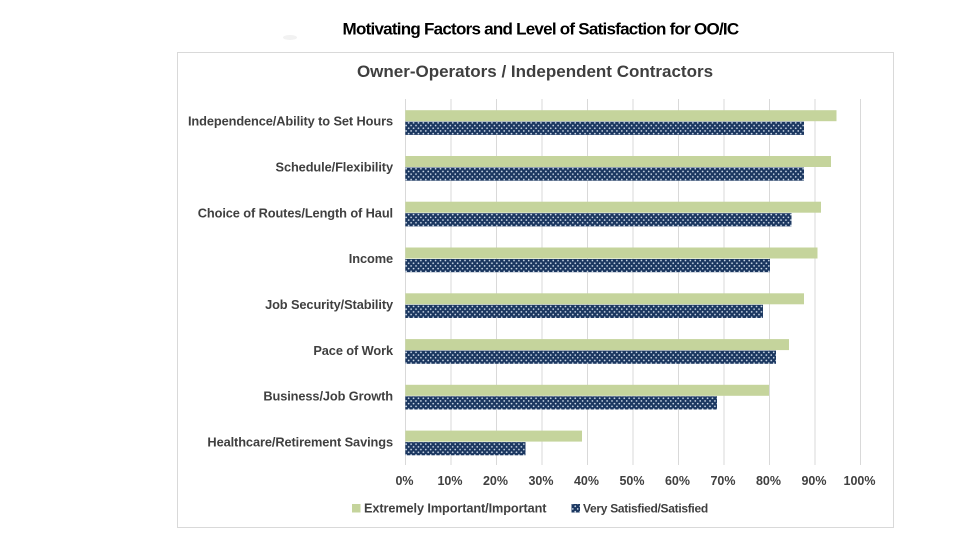  I want to click on svg-text: 30%, so click(540, 481).